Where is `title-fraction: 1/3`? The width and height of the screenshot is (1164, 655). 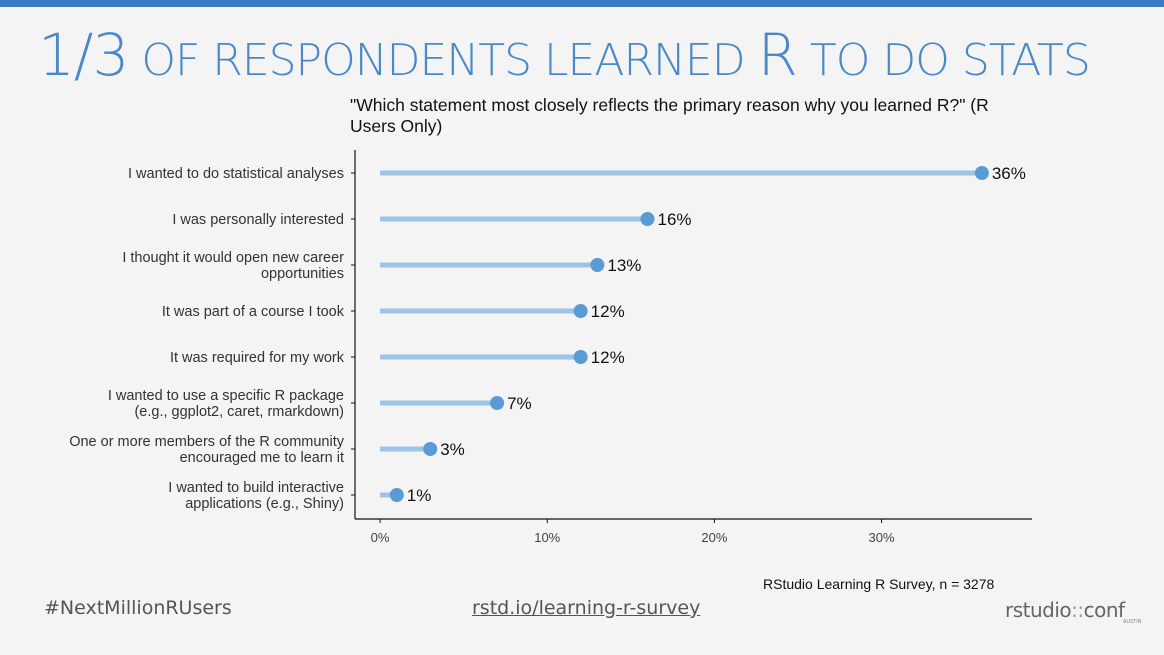
title-fraction: 1/3 is located at coordinates (83, 55).